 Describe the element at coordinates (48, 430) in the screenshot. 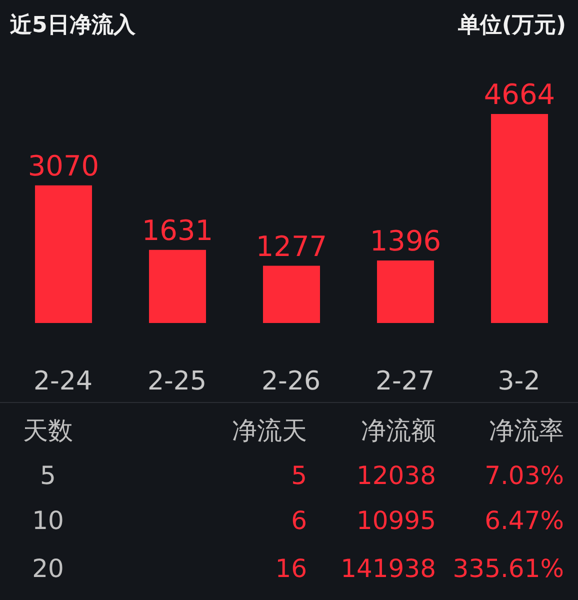

I see `text: 天数` at that location.